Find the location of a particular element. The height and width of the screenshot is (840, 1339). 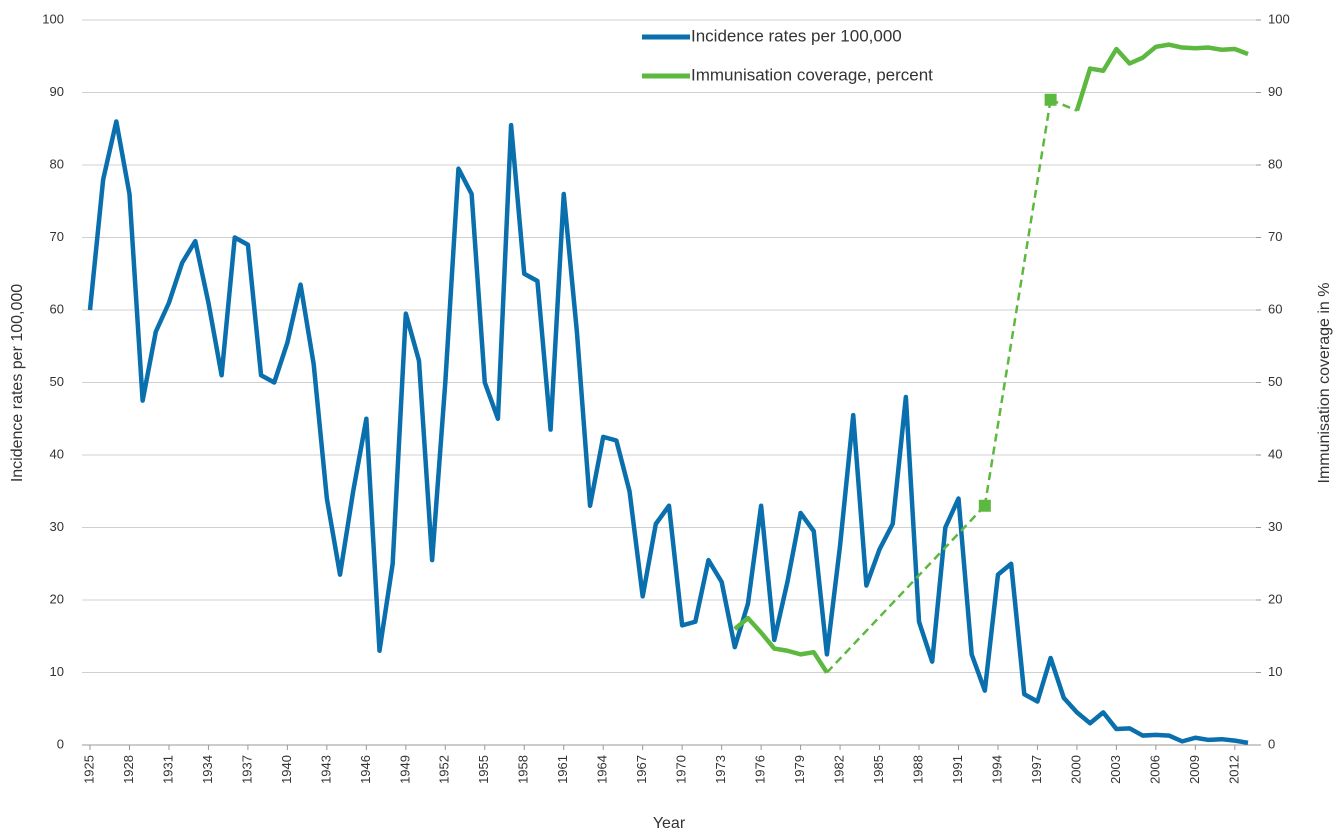

x-tick-label: 1985 is located at coordinates (878, 769).